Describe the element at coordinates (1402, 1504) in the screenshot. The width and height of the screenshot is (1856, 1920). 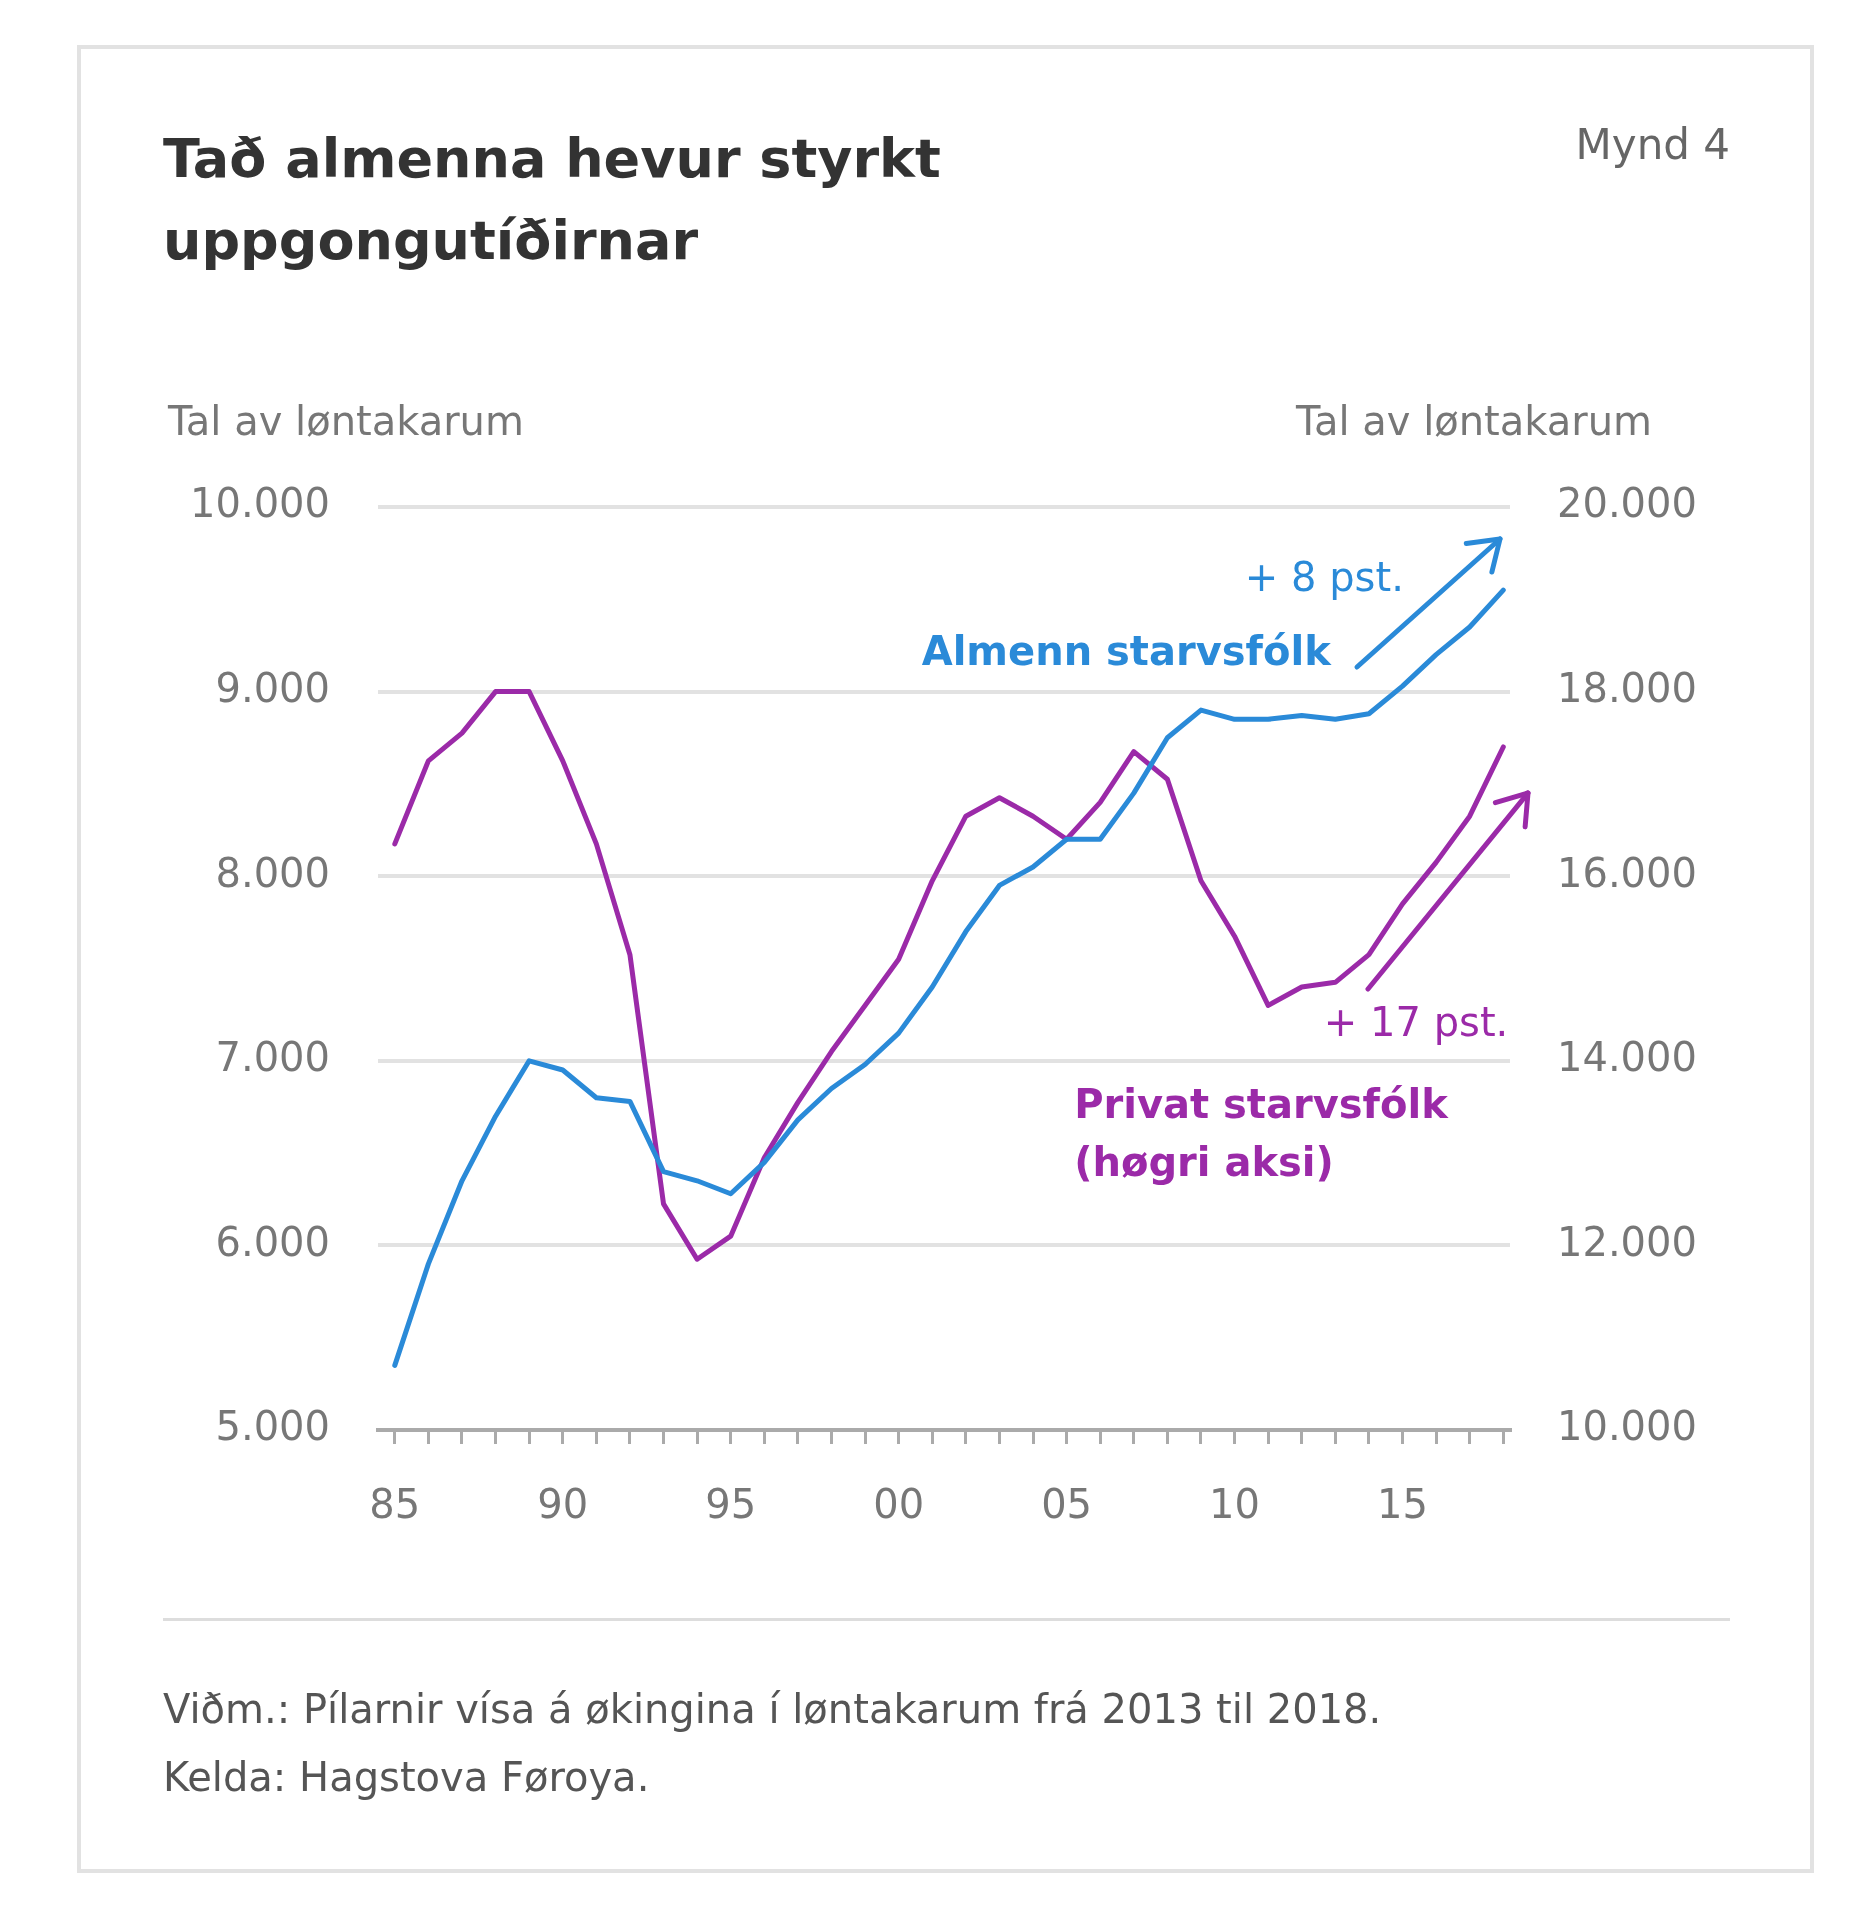
I see `x-tick-label: 15` at that location.